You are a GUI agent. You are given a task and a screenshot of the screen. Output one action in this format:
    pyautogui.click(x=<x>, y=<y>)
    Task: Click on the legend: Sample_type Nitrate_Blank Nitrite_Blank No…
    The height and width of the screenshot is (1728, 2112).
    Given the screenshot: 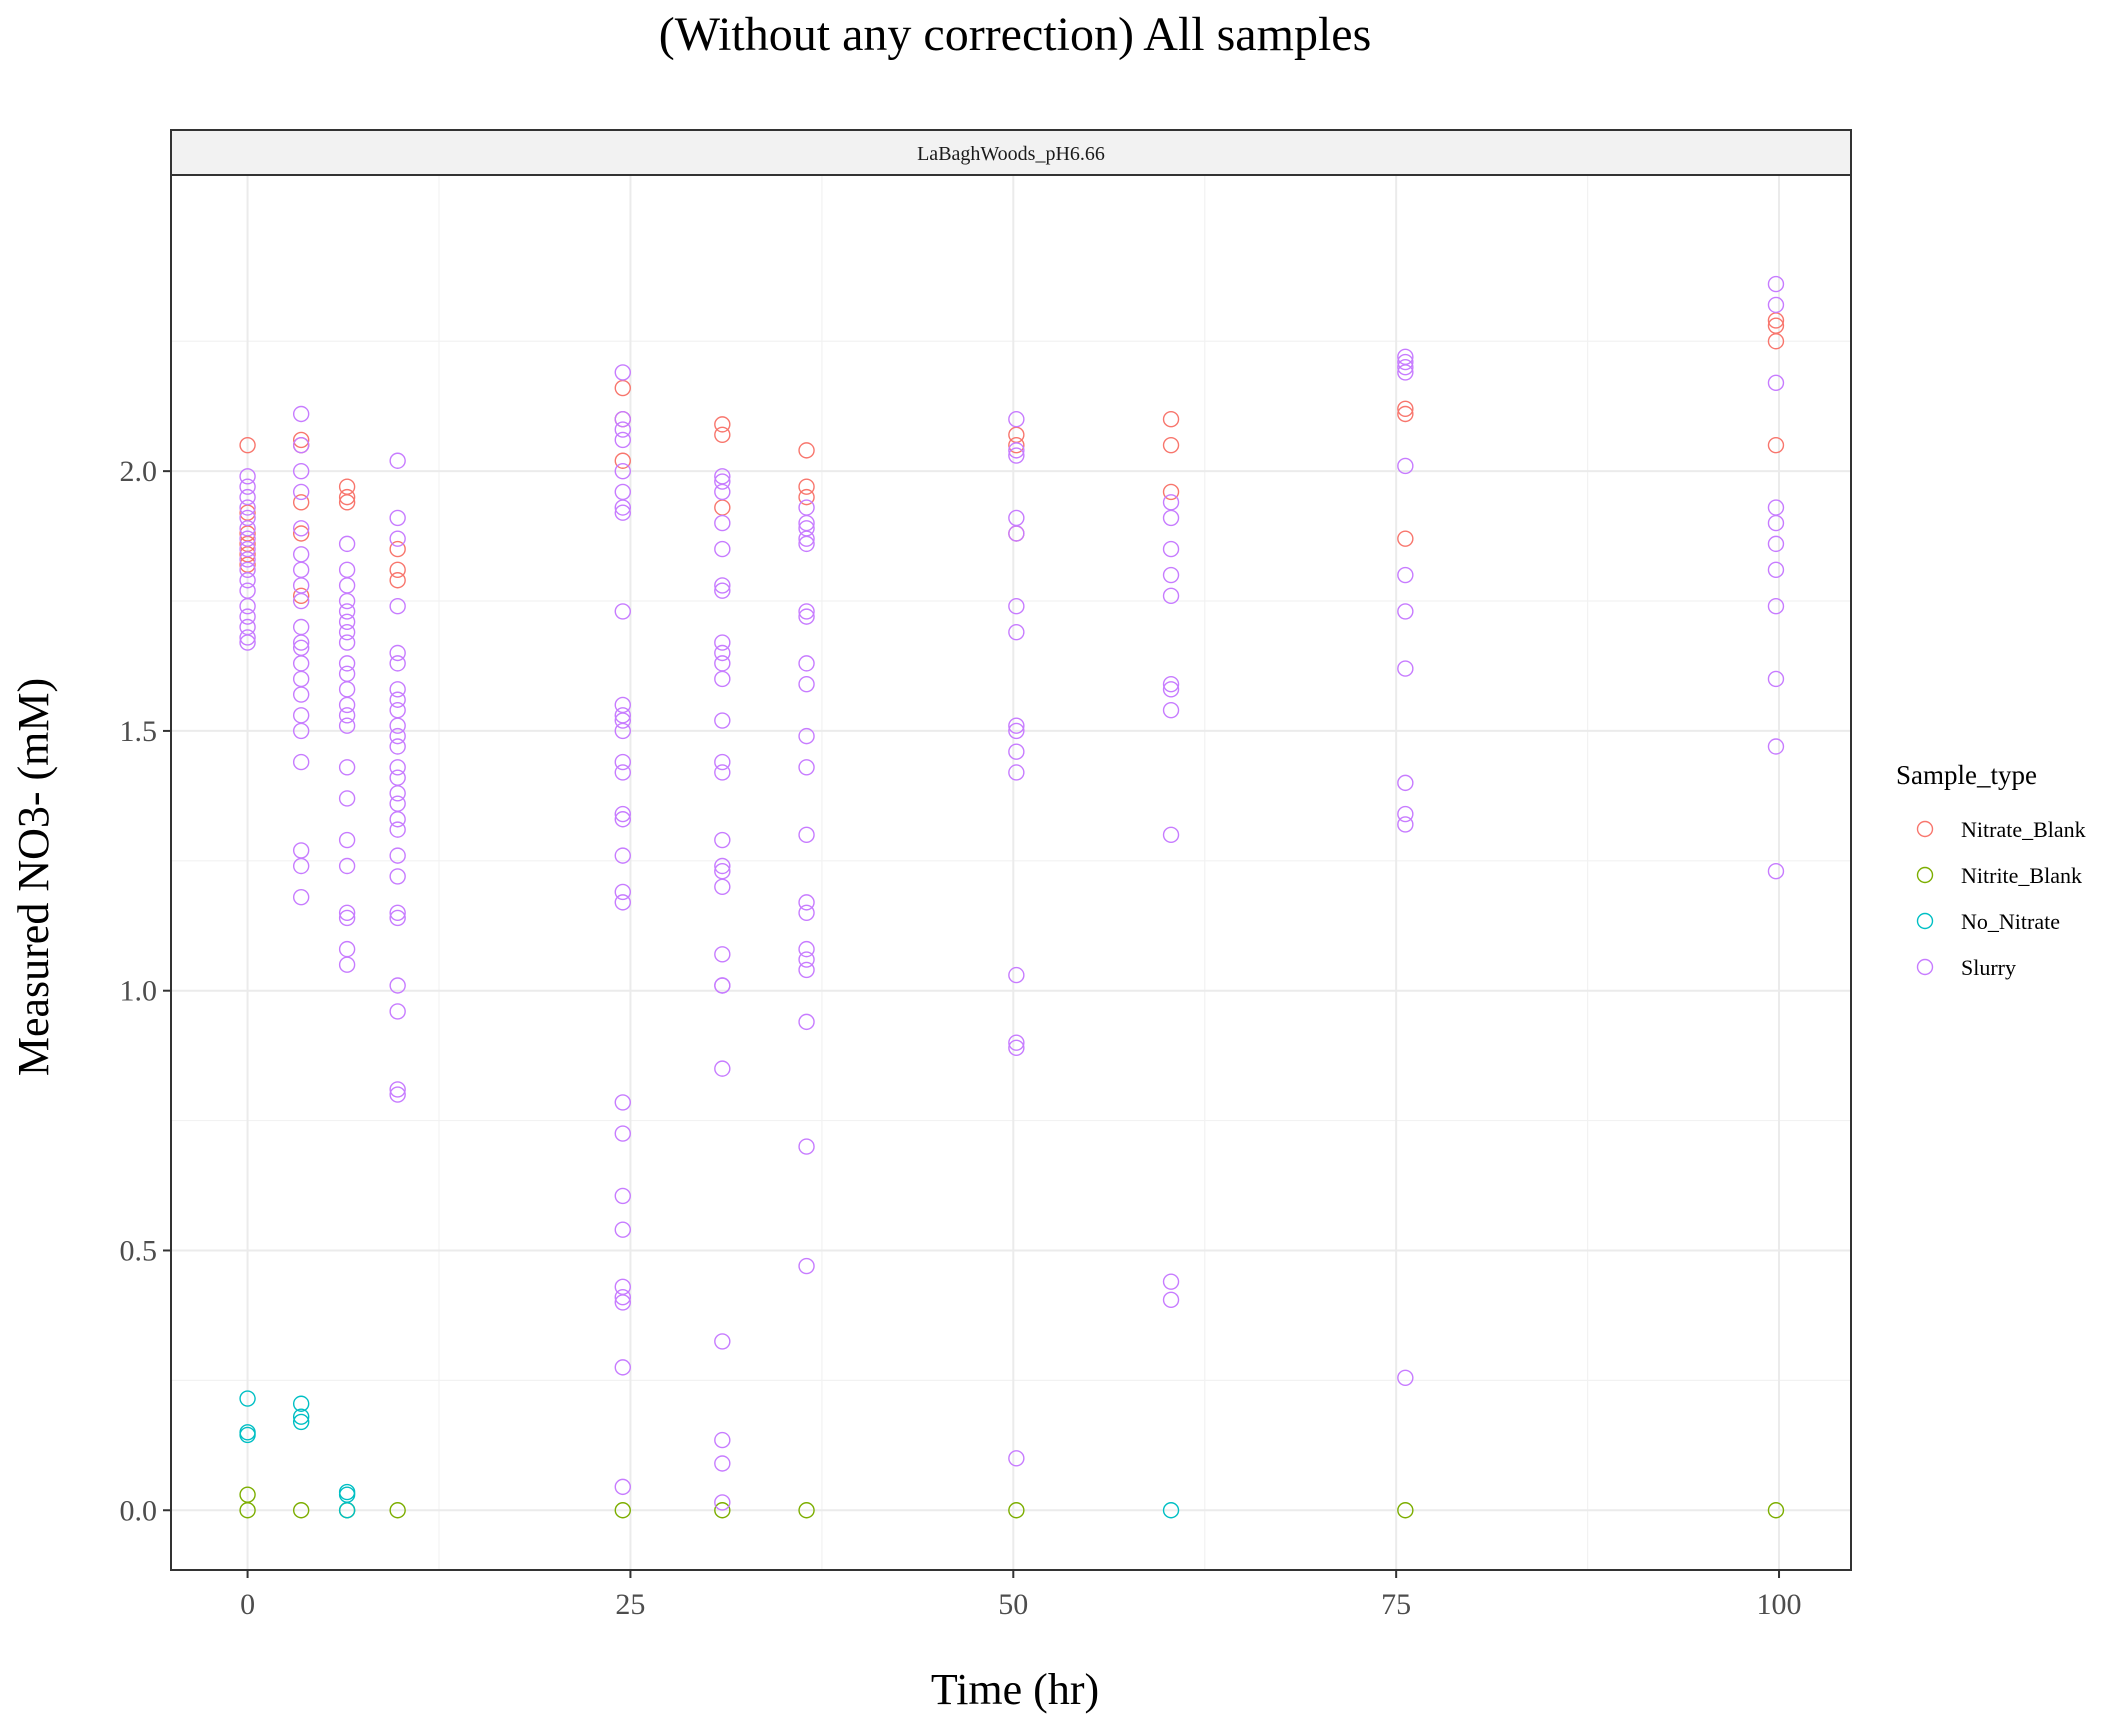 What is the action you would take?
    pyautogui.click(x=1991, y=870)
    